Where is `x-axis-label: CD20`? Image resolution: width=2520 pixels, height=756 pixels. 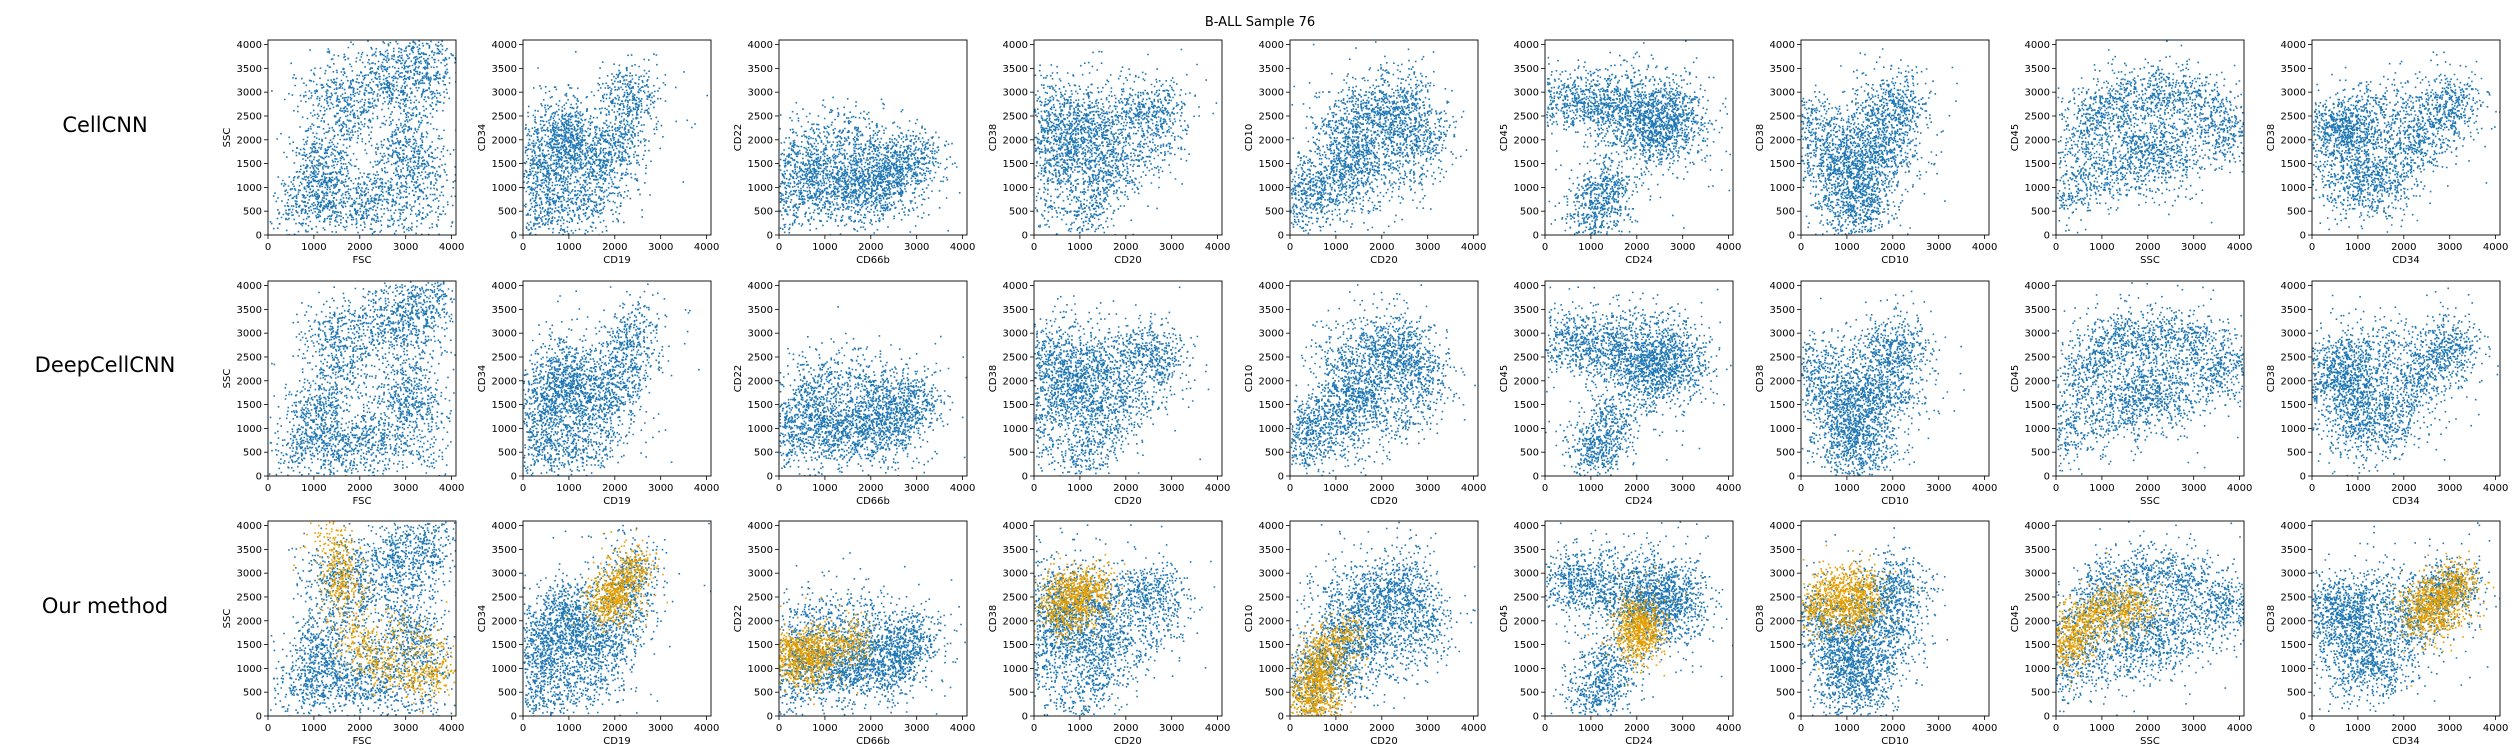 x-axis-label: CD20 is located at coordinates (1383, 501).